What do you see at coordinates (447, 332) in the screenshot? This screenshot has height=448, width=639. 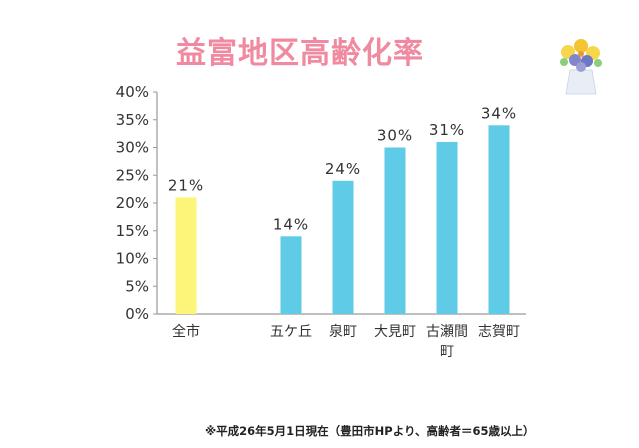 I see `x-tick-label: 古瀬間` at bounding box center [447, 332].